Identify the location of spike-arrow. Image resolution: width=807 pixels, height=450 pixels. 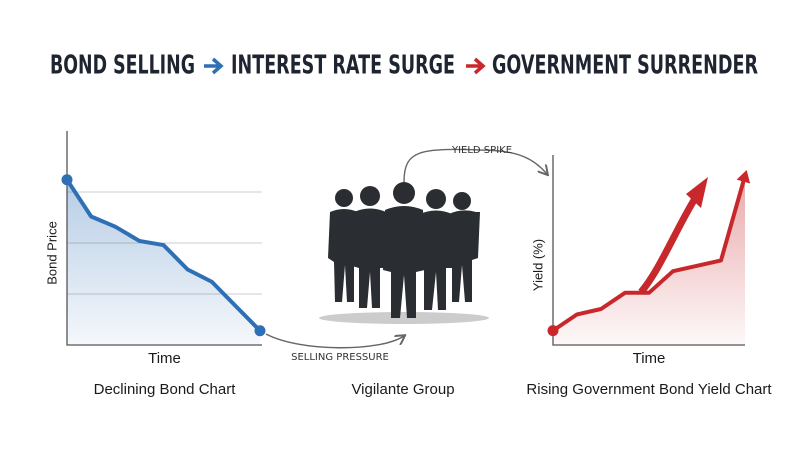
(668, 245).